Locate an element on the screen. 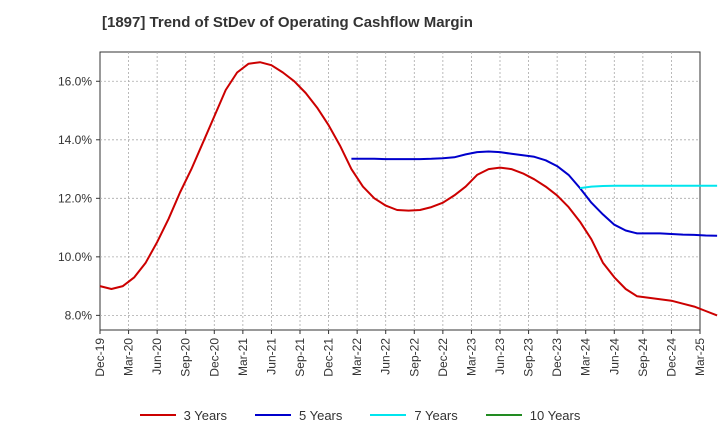 This screenshot has height=440, width=720. x-tick-label: Jun-24 is located at coordinates (614, 356).